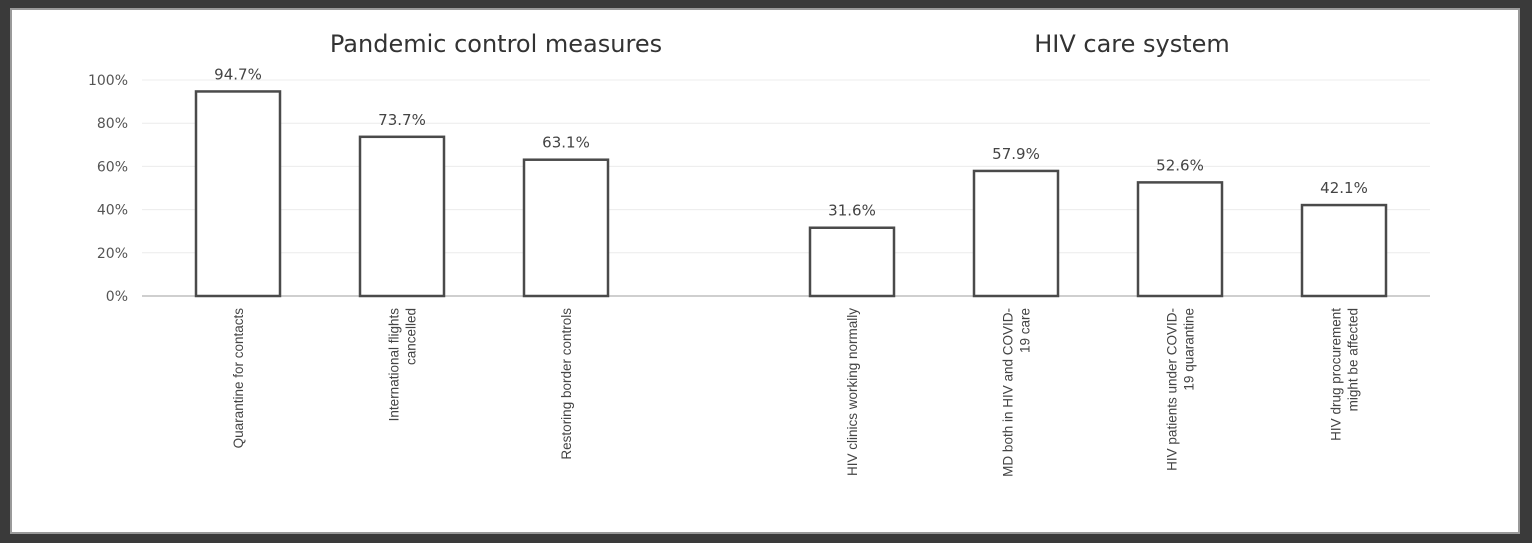 The height and width of the screenshot is (543, 1532). What do you see at coordinates (1345, 374) in the screenshot?
I see `category-label: HIV drug procurement might be affected` at bounding box center [1345, 374].